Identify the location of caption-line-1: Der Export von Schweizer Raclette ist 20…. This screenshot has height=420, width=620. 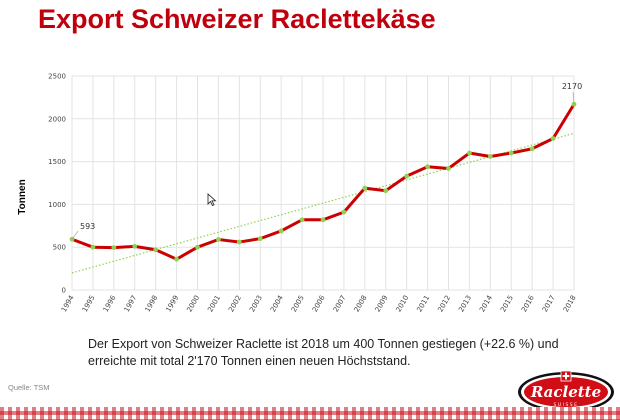
(323, 344).